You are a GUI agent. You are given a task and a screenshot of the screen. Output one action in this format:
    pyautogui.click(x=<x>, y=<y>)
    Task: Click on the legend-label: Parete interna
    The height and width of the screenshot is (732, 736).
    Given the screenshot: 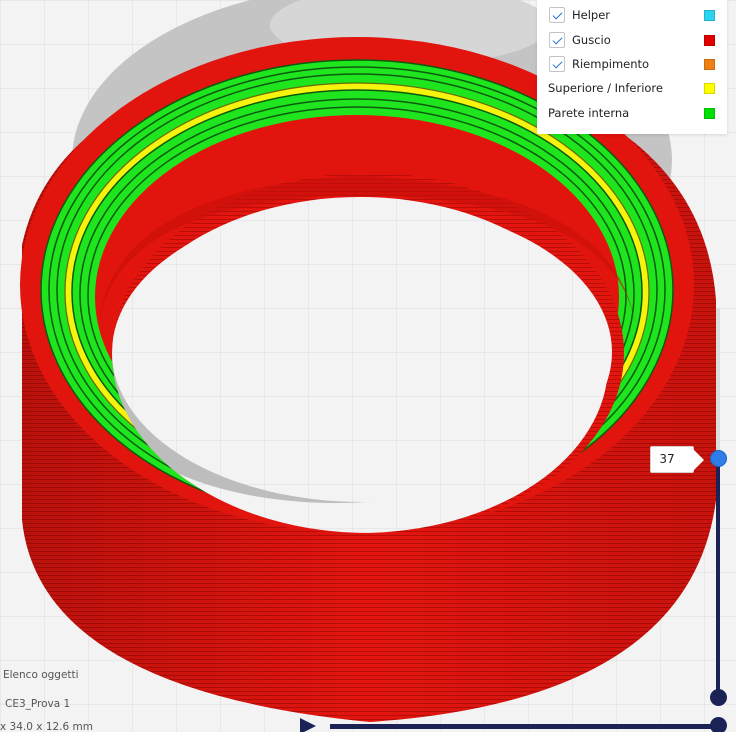 What is the action you would take?
    pyautogui.click(x=589, y=113)
    